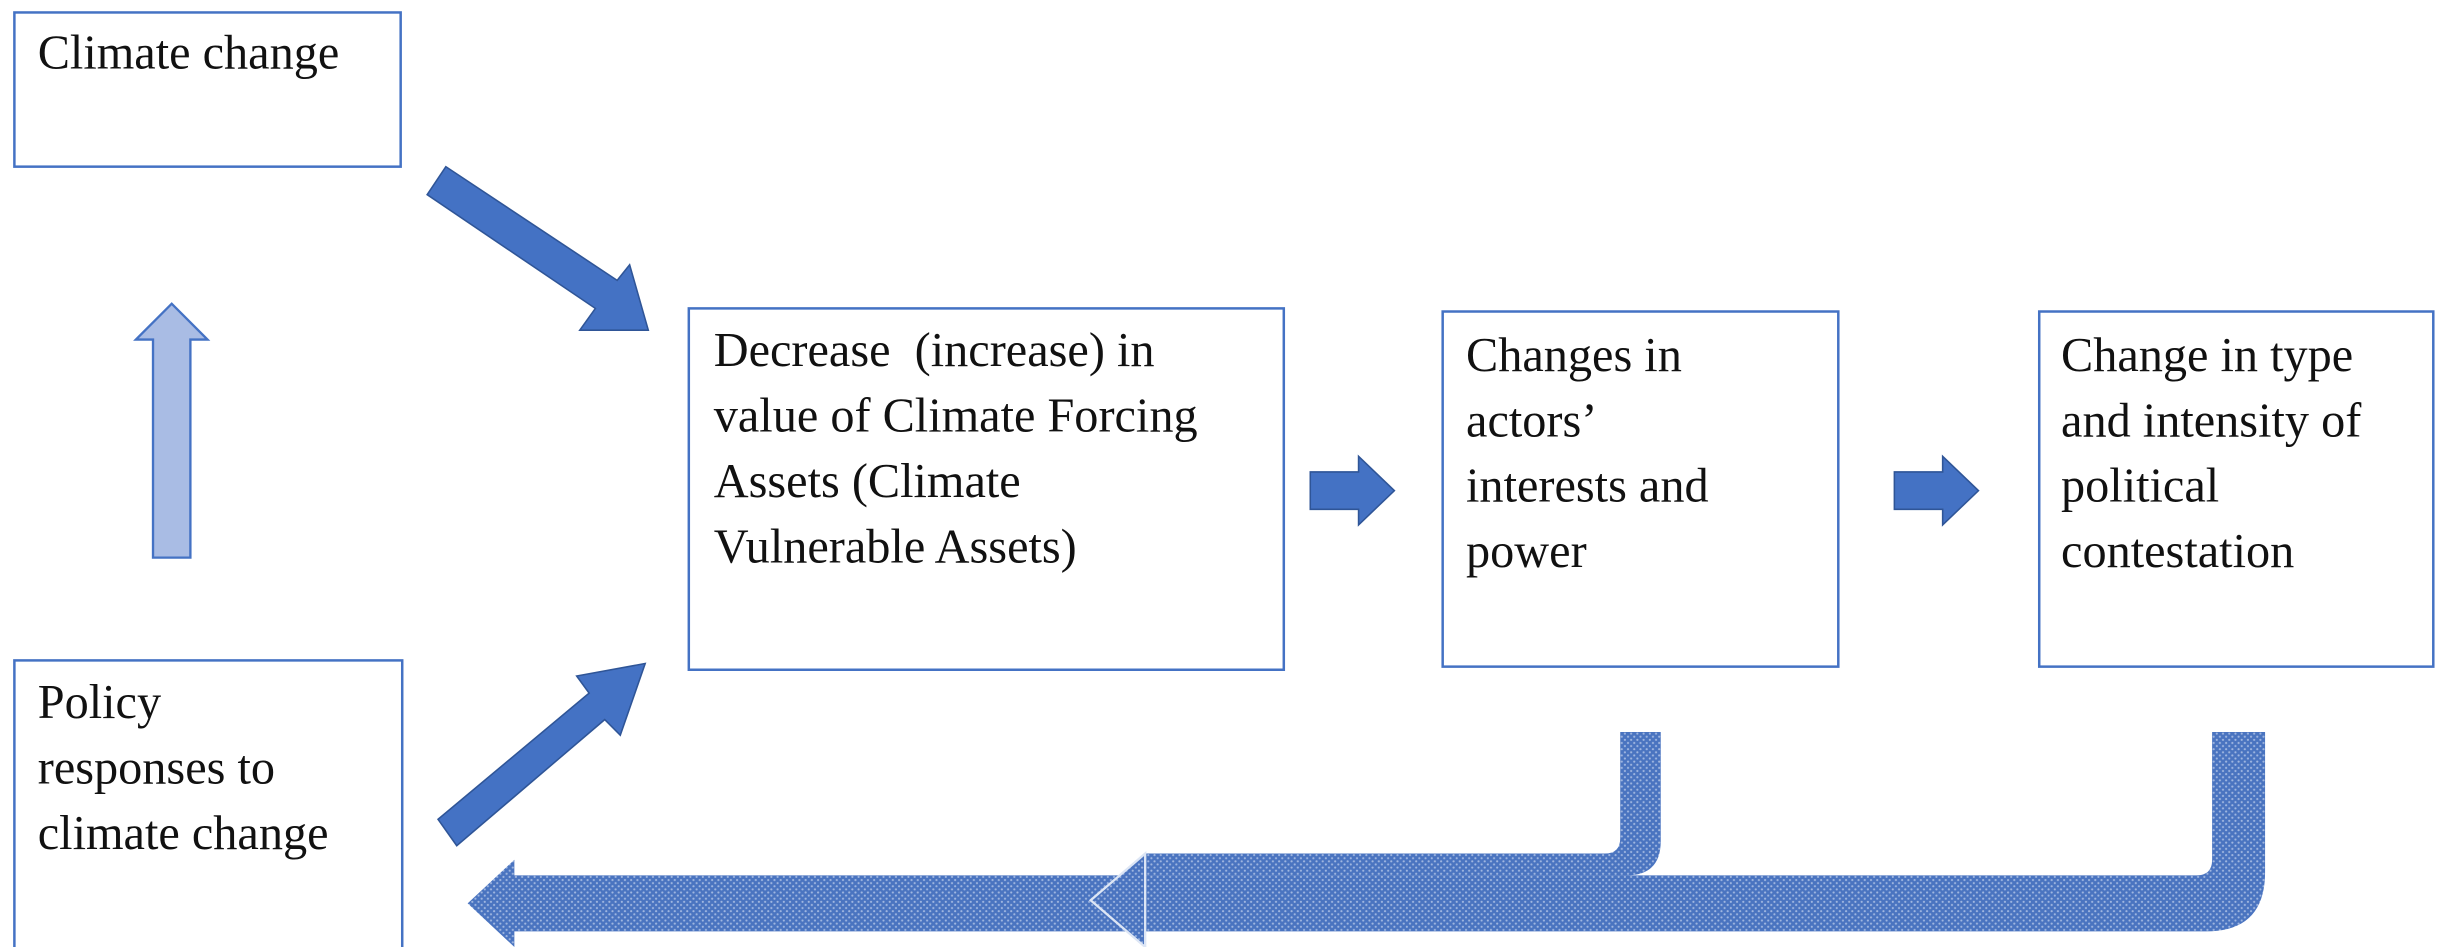 This screenshot has height=947, width=2443. Describe the element at coordinates (2211, 420) in the screenshot. I see `node-label: and intensity of` at that location.